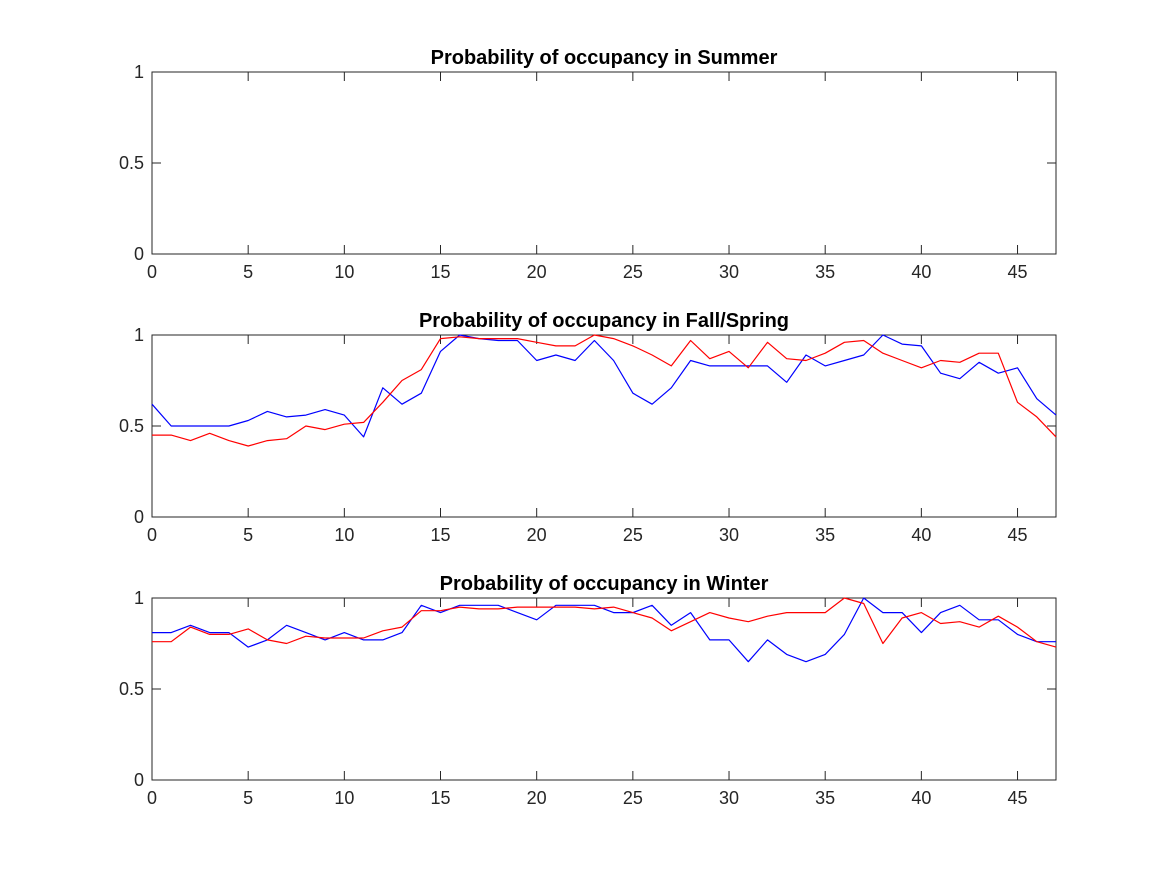 The image size is (1167, 875). I want to click on chart-title: Probability of occupancy in Fall/Spring, so click(604, 321).